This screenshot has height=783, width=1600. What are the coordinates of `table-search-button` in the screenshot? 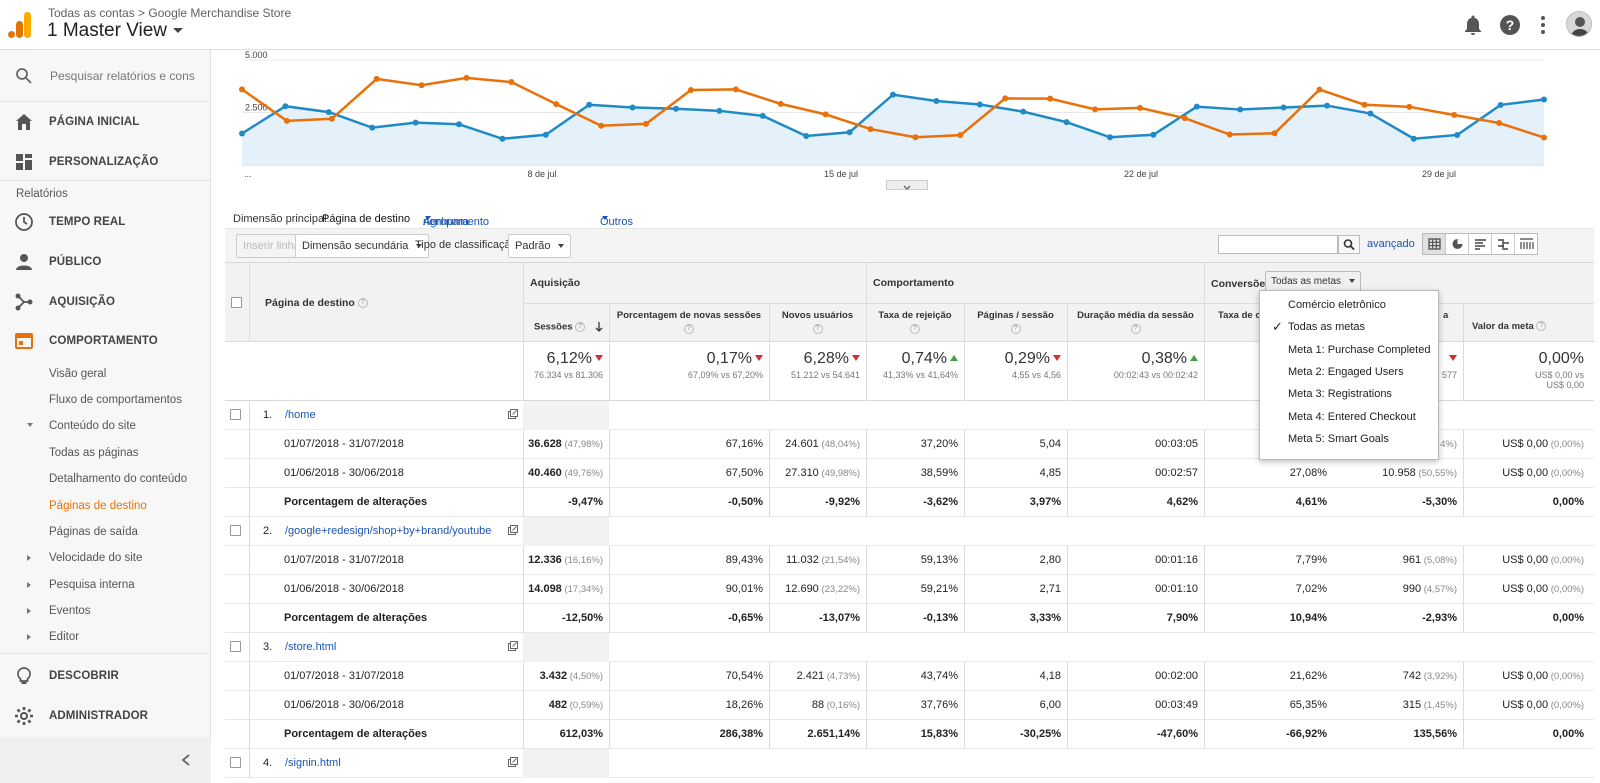 It's located at (1349, 244).